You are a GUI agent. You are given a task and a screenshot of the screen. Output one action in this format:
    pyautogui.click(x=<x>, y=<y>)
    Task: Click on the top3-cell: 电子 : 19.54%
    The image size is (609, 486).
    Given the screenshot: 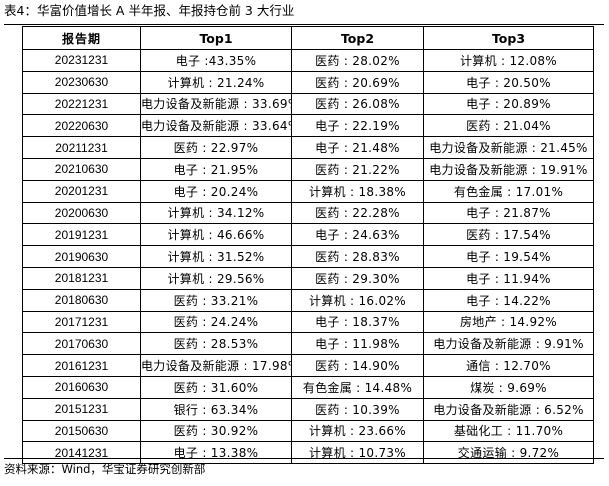 What is the action you would take?
    pyautogui.click(x=508, y=256)
    